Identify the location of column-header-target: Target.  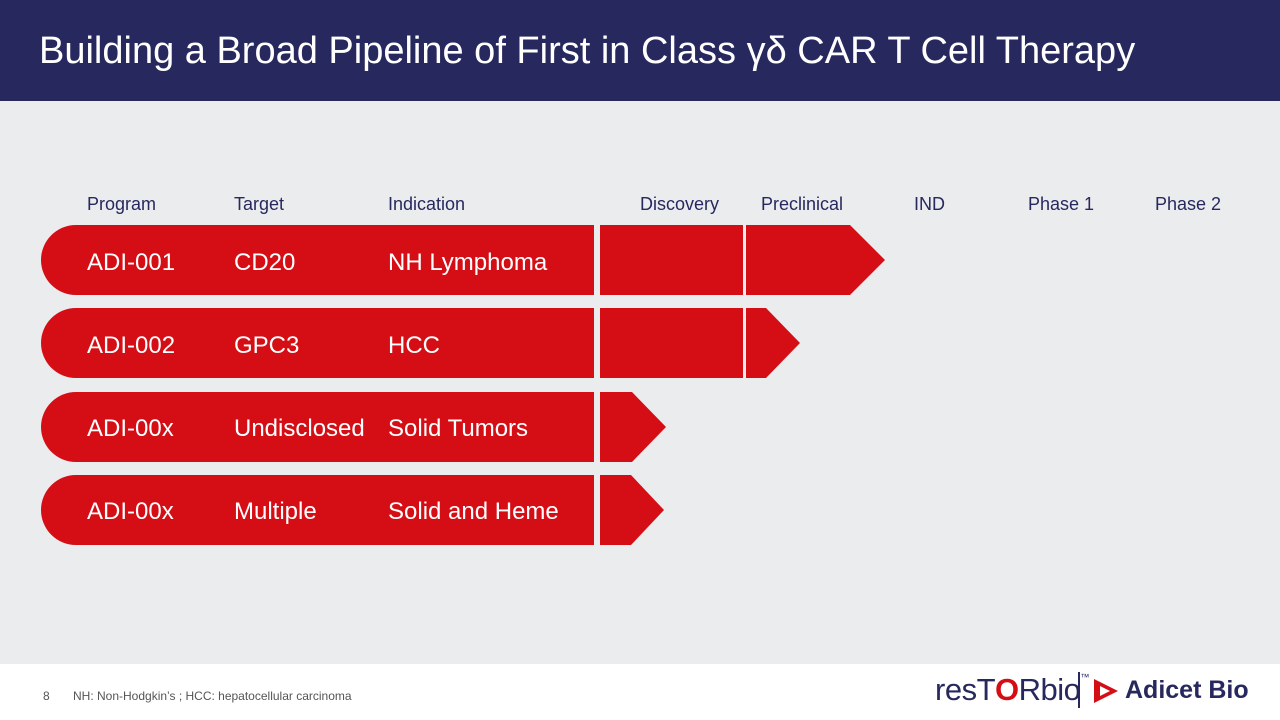
(259, 204).